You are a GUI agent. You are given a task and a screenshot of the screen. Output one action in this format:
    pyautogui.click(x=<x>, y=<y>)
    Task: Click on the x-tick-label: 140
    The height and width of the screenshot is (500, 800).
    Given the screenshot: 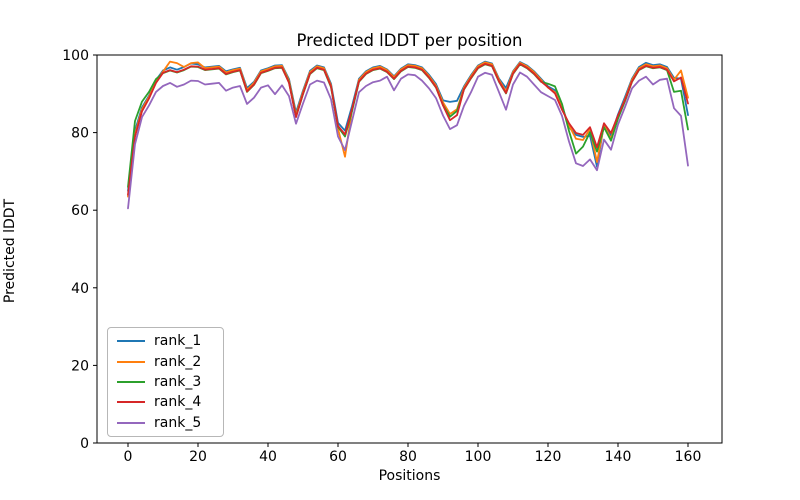 What is the action you would take?
    pyautogui.click(x=618, y=457)
    